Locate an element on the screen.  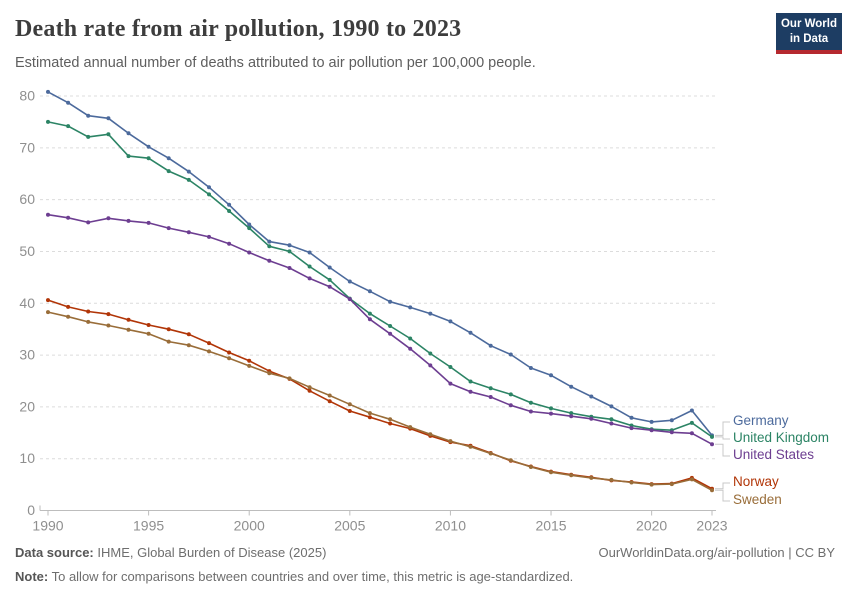
data-point-germany-2017 is located at coordinates (591, 396).